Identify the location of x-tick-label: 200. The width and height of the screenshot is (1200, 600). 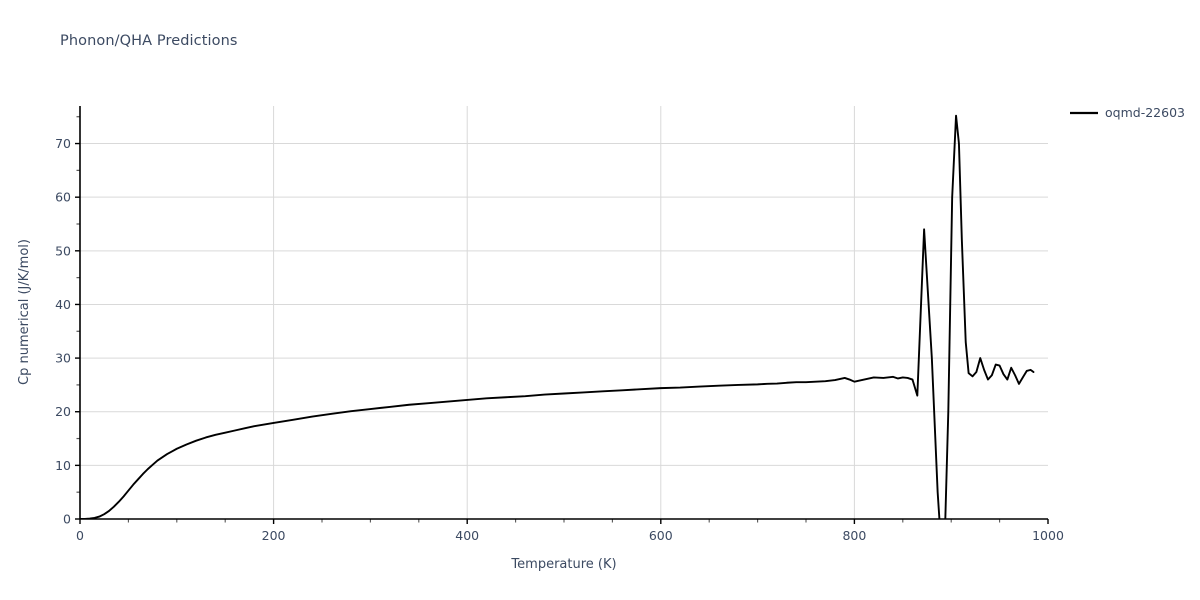
(274, 535).